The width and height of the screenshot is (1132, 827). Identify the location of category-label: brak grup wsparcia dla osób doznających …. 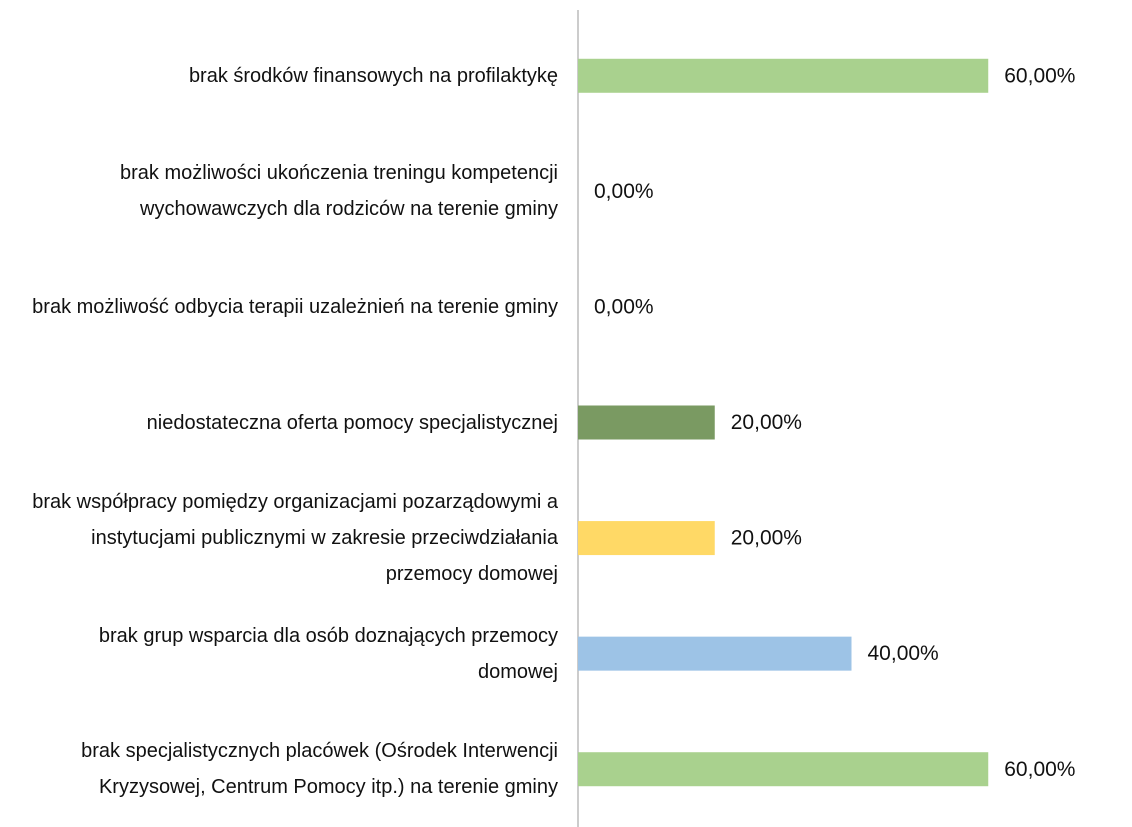
(328, 653).